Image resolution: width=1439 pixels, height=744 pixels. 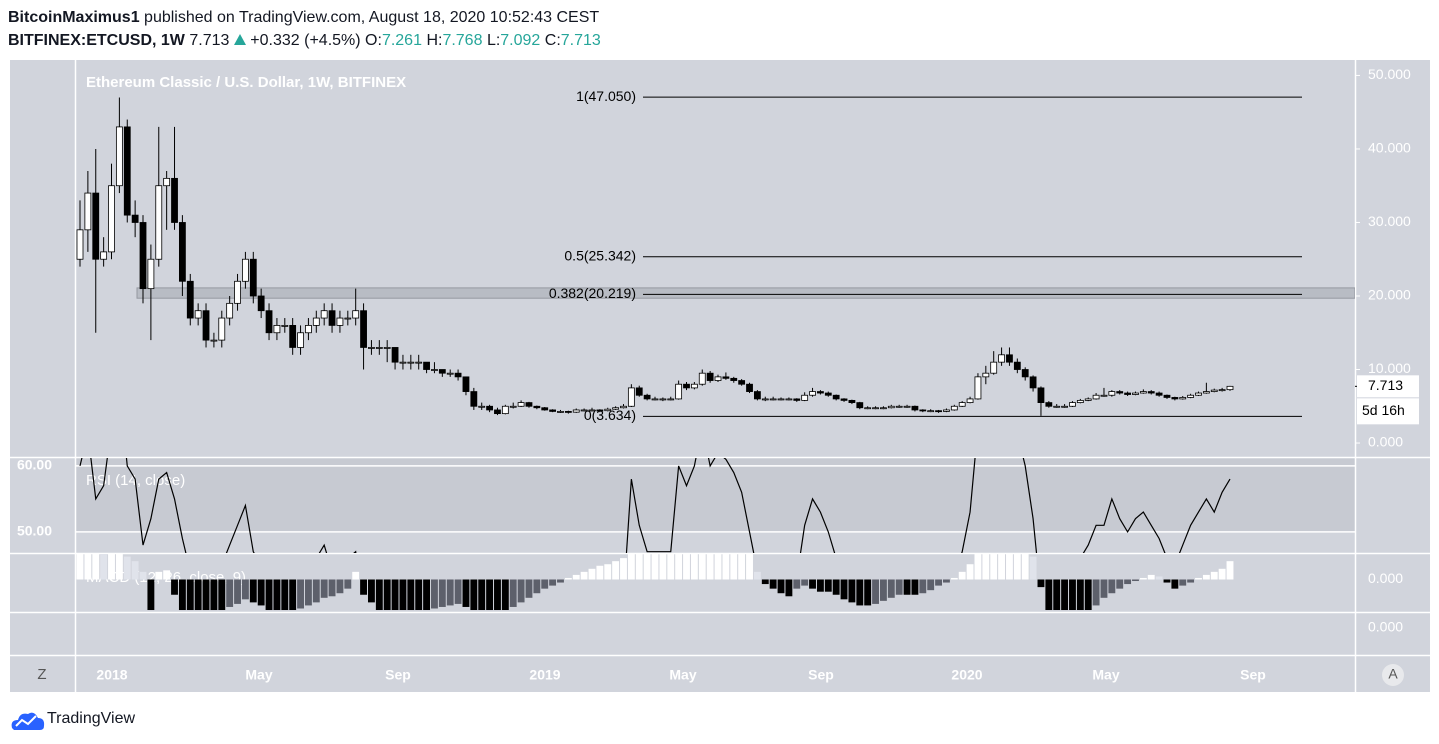 I want to click on last: 7.713, so click(x=209, y=40).